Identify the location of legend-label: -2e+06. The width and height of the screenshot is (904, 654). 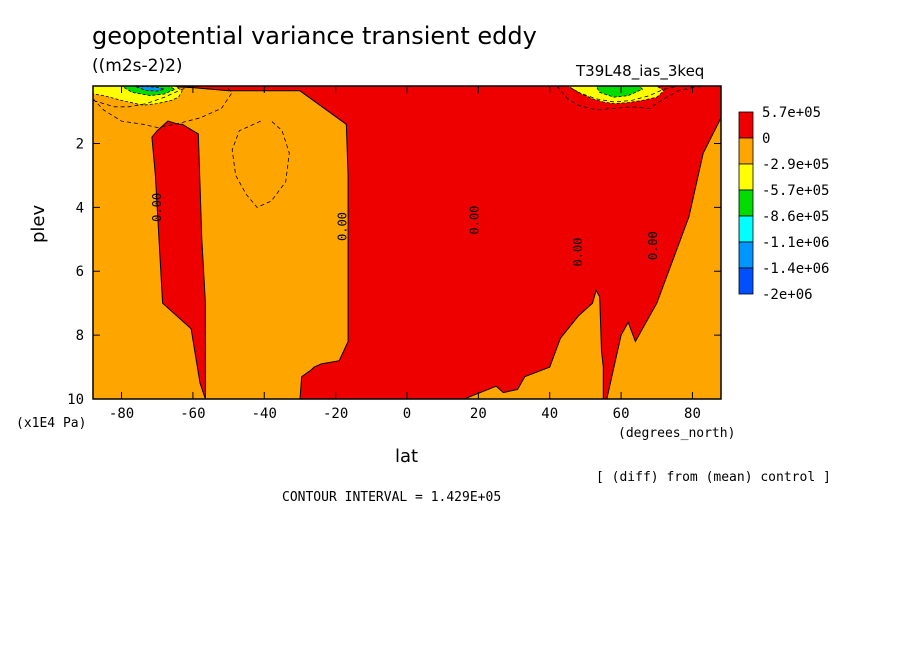
(787, 295).